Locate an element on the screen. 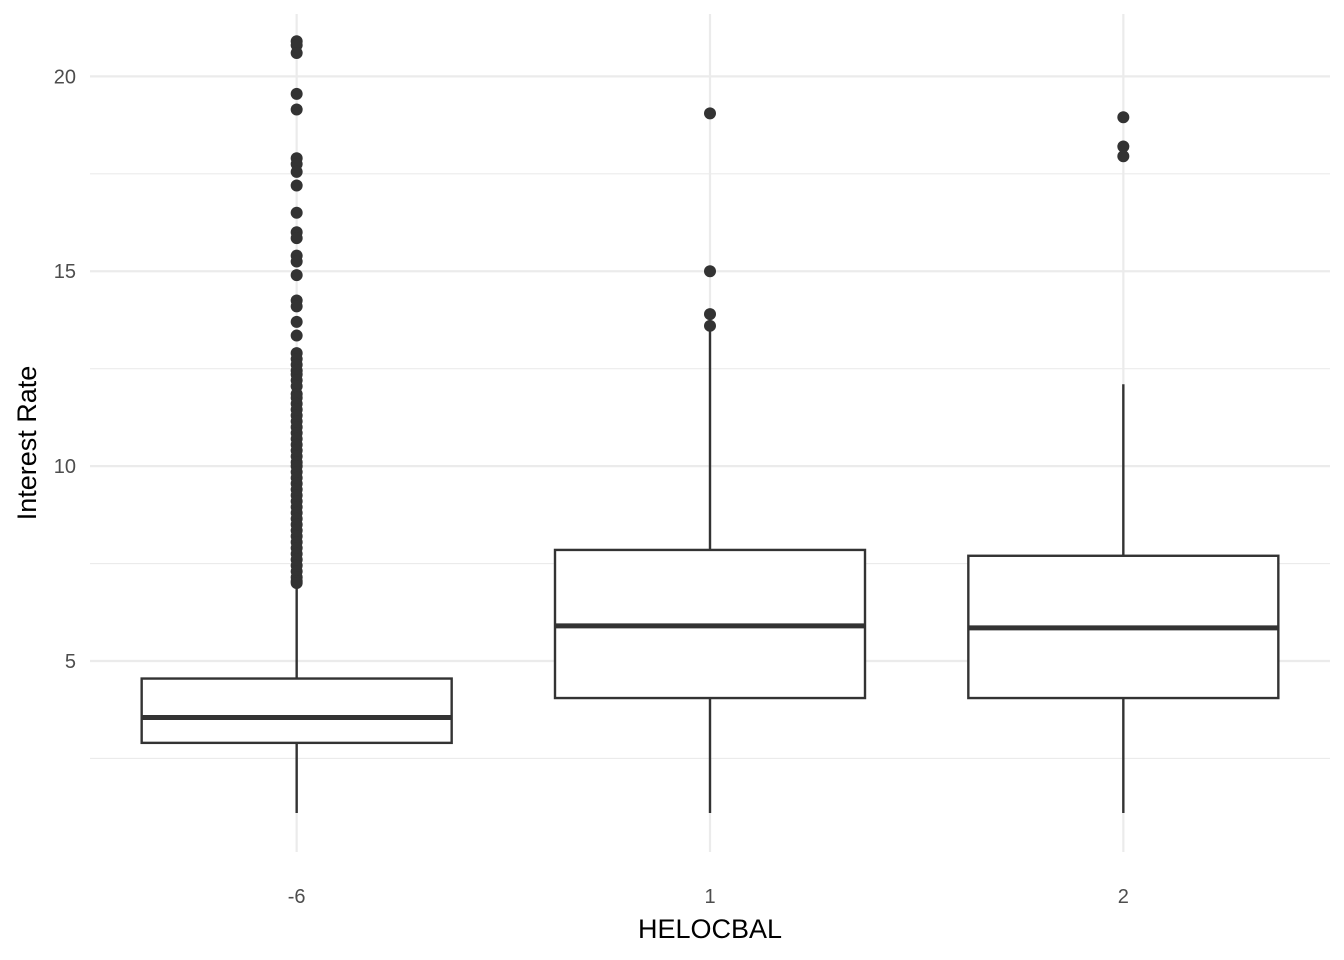 Image resolution: width=1344 pixels, height=960 pixels. x-tick-label: 1 is located at coordinates (709, 897).